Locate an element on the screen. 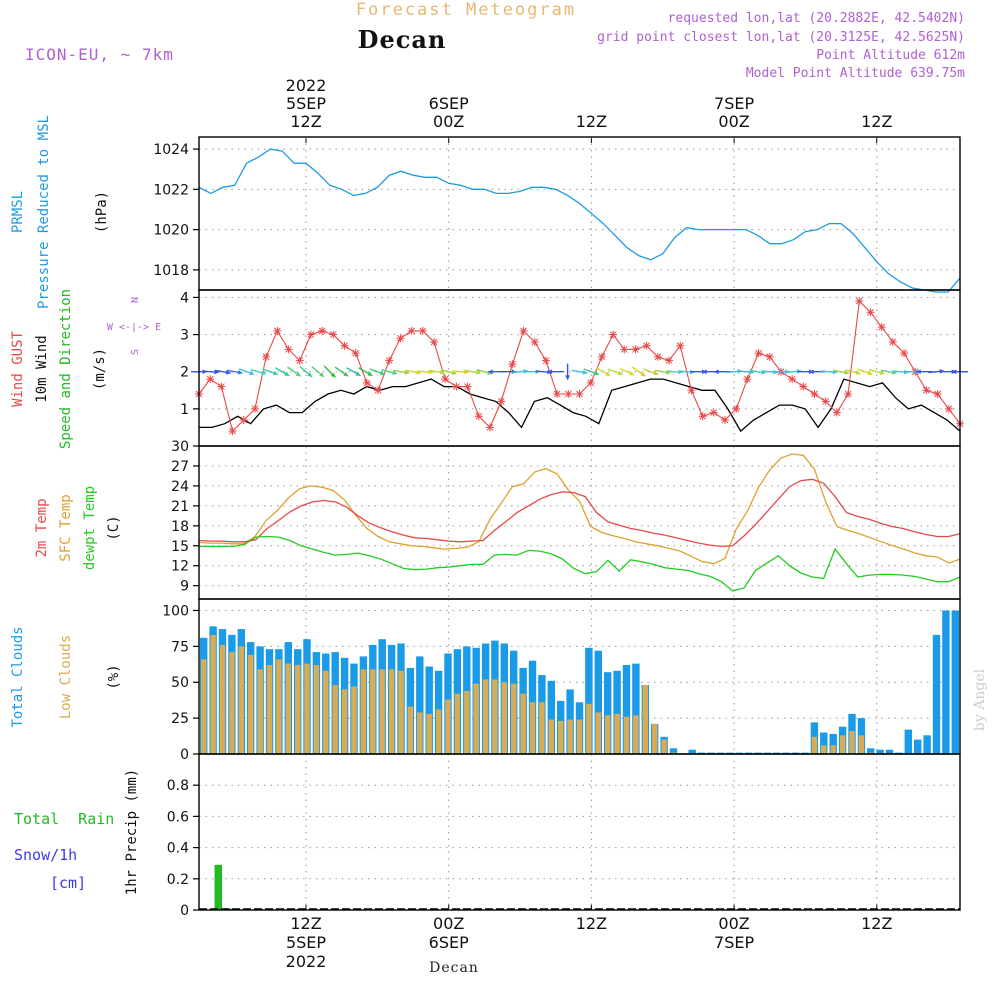 This screenshot has height=1000, width=1000. y-tick-label: 2 is located at coordinates (184, 373).